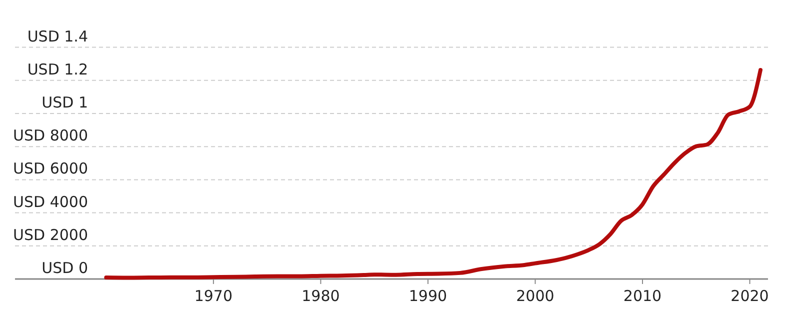 The image size is (800, 334). Describe the element at coordinates (428, 296) in the screenshot. I see `x-tick-label: 1990` at that location.